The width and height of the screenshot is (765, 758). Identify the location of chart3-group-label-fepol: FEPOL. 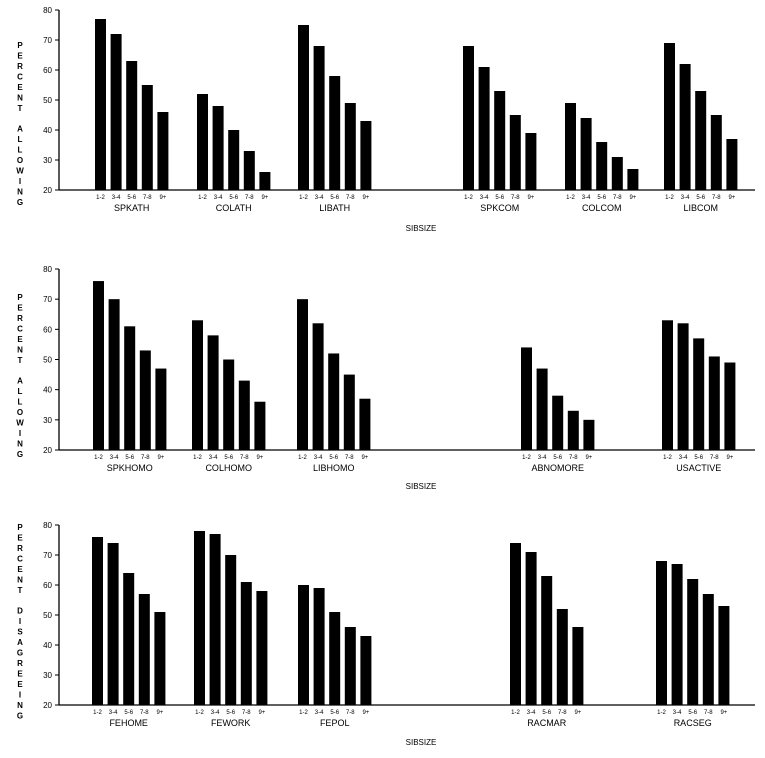
(335, 723).